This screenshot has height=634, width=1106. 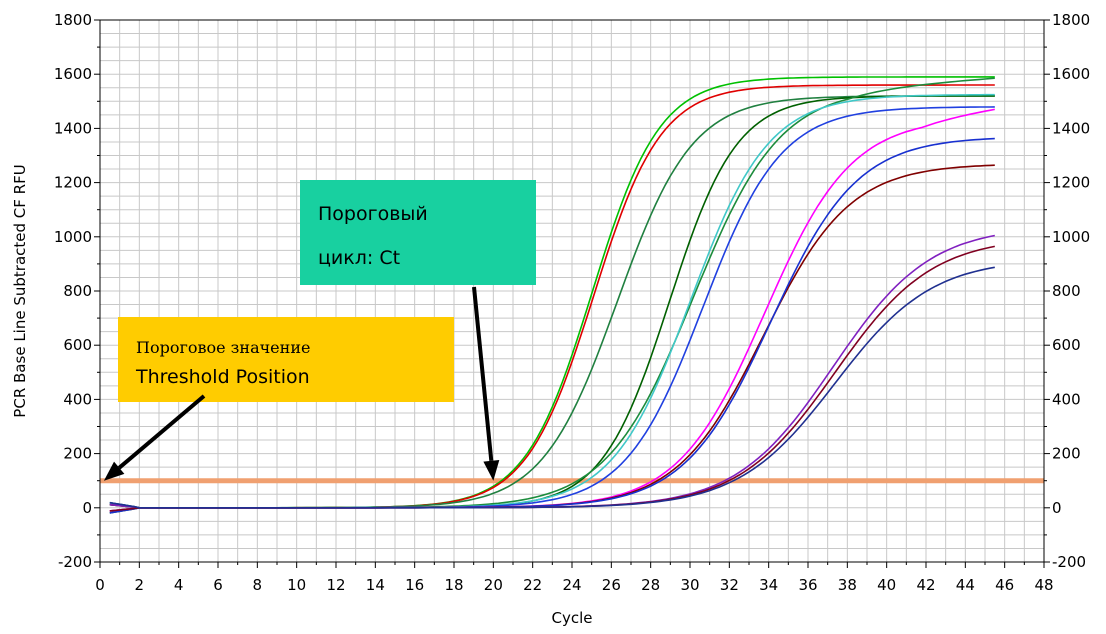 What do you see at coordinates (611, 585) in the screenshot?
I see `x-tick-label: 26` at bounding box center [611, 585].